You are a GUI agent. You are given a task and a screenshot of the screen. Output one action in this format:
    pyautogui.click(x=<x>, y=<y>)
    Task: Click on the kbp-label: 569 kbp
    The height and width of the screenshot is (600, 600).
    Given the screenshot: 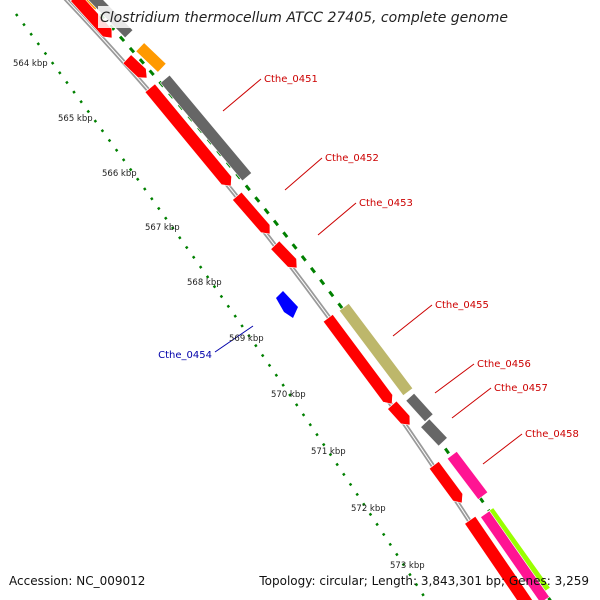 What is the action you would take?
    pyautogui.click(x=246, y=339)
    